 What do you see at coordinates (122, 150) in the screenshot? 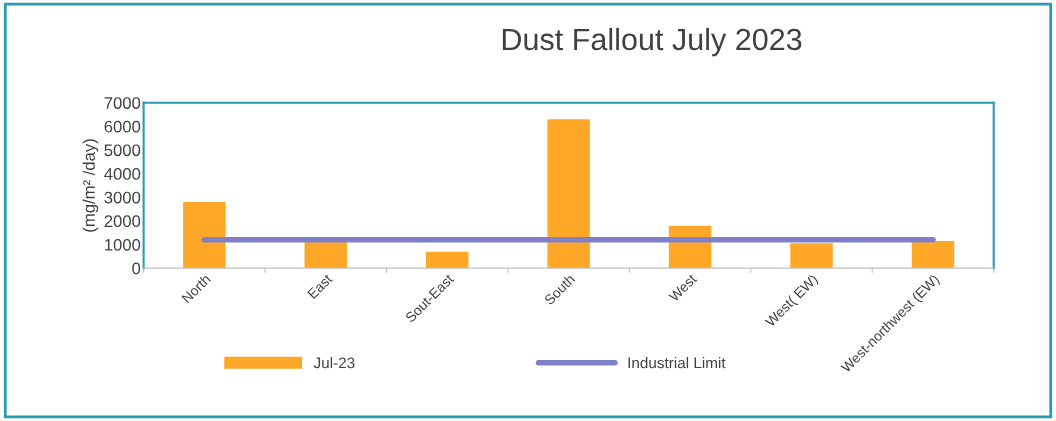
I see `y-tick-label: 5000` at bounding box center [122, 150].